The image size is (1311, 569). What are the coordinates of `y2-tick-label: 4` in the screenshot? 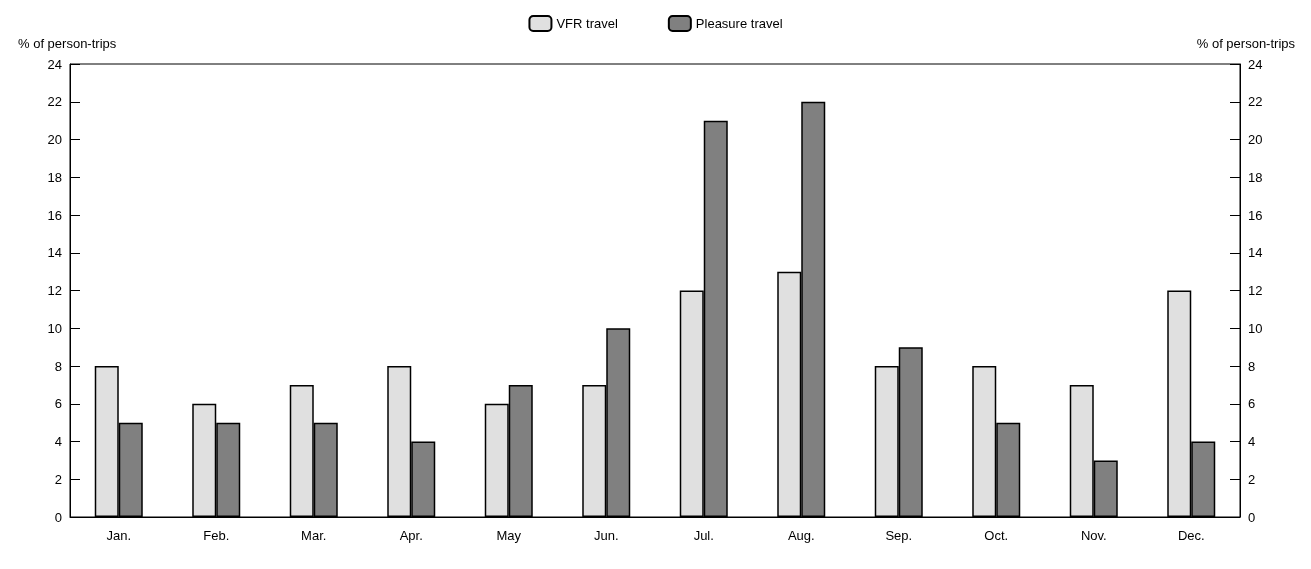 It's located at (1252, 441).